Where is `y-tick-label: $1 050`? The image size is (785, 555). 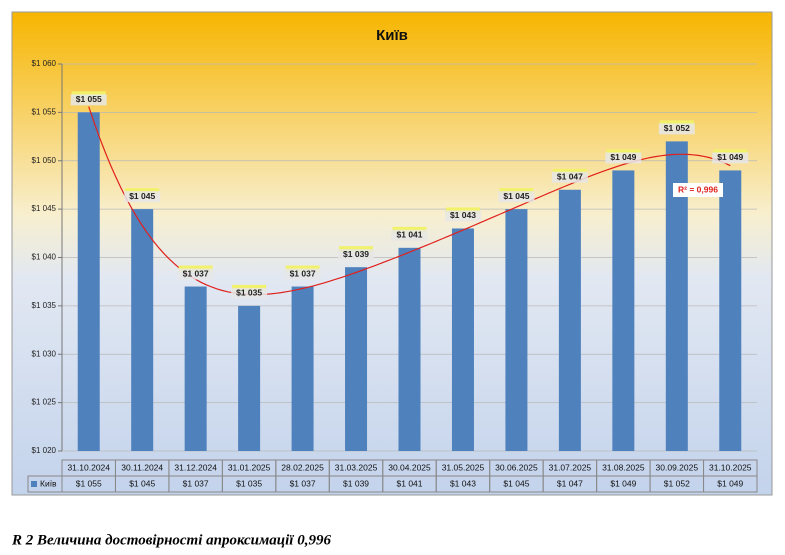 y-tick-label: $1 050 is located at coordinates (44, 160).